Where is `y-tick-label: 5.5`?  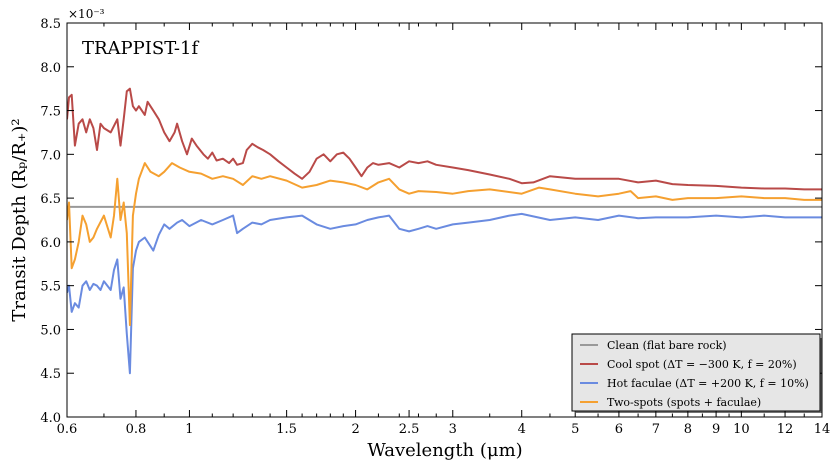
y-tick-label: 5.5 is located at coordinates (50, 287).